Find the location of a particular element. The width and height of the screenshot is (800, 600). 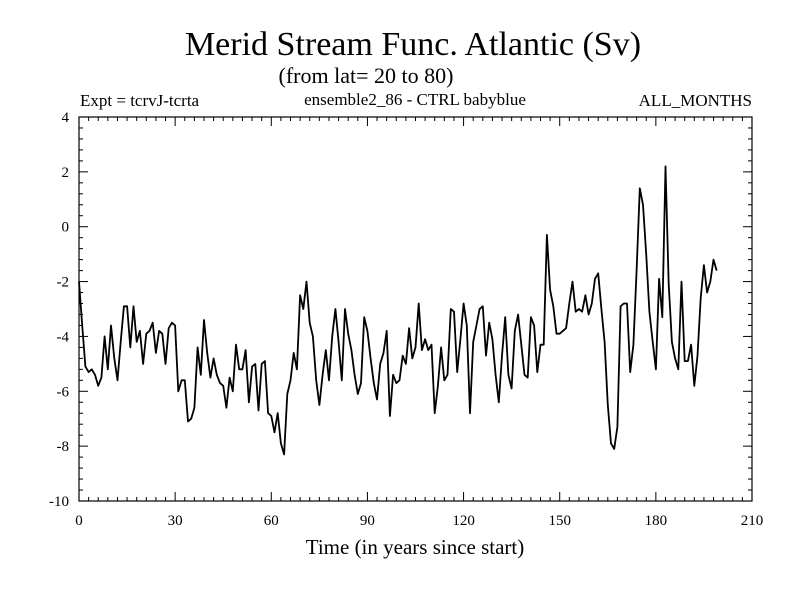

experiment-label: Expt = tcrvJ-tcrta is located at coordinates (140, 100).